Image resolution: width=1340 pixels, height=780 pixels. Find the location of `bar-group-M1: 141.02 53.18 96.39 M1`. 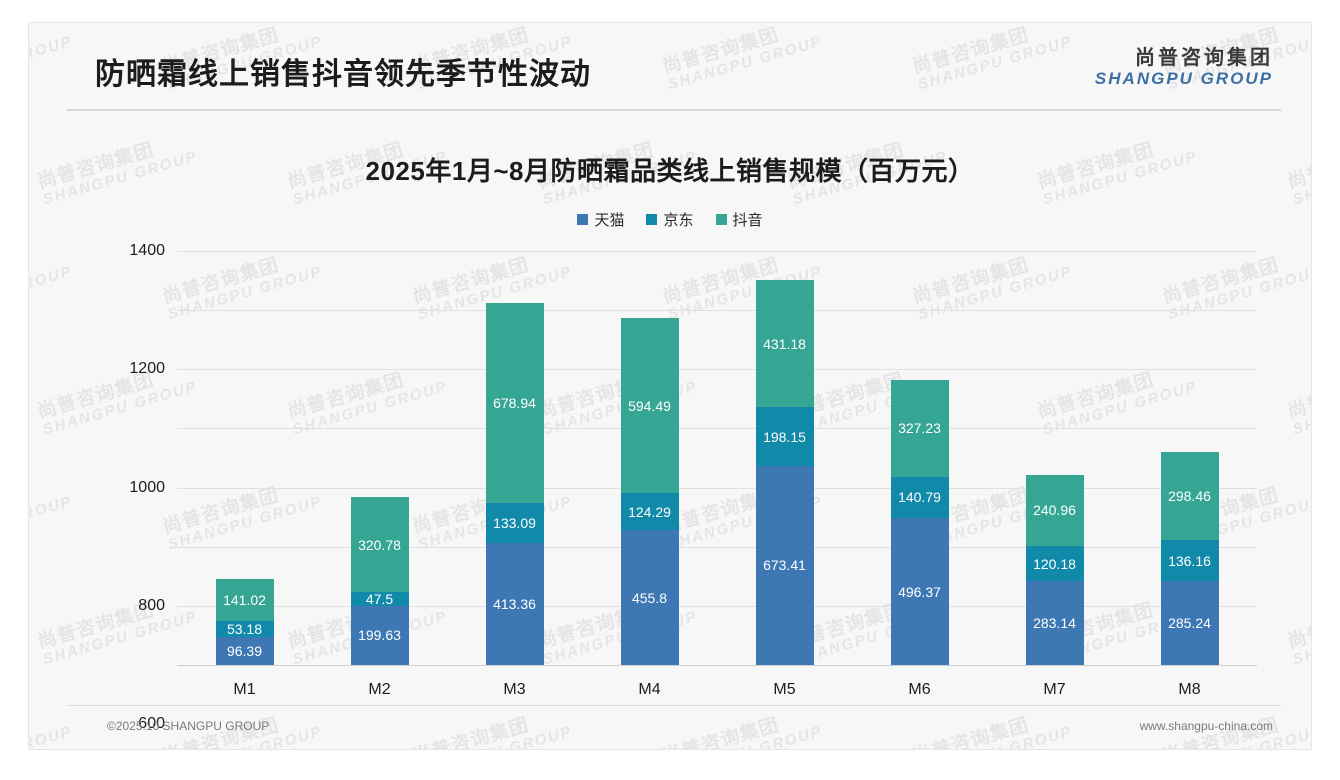

bar-group-M1: 141.02 53.18 96.39 M1 is located at coordinates (244, 474).